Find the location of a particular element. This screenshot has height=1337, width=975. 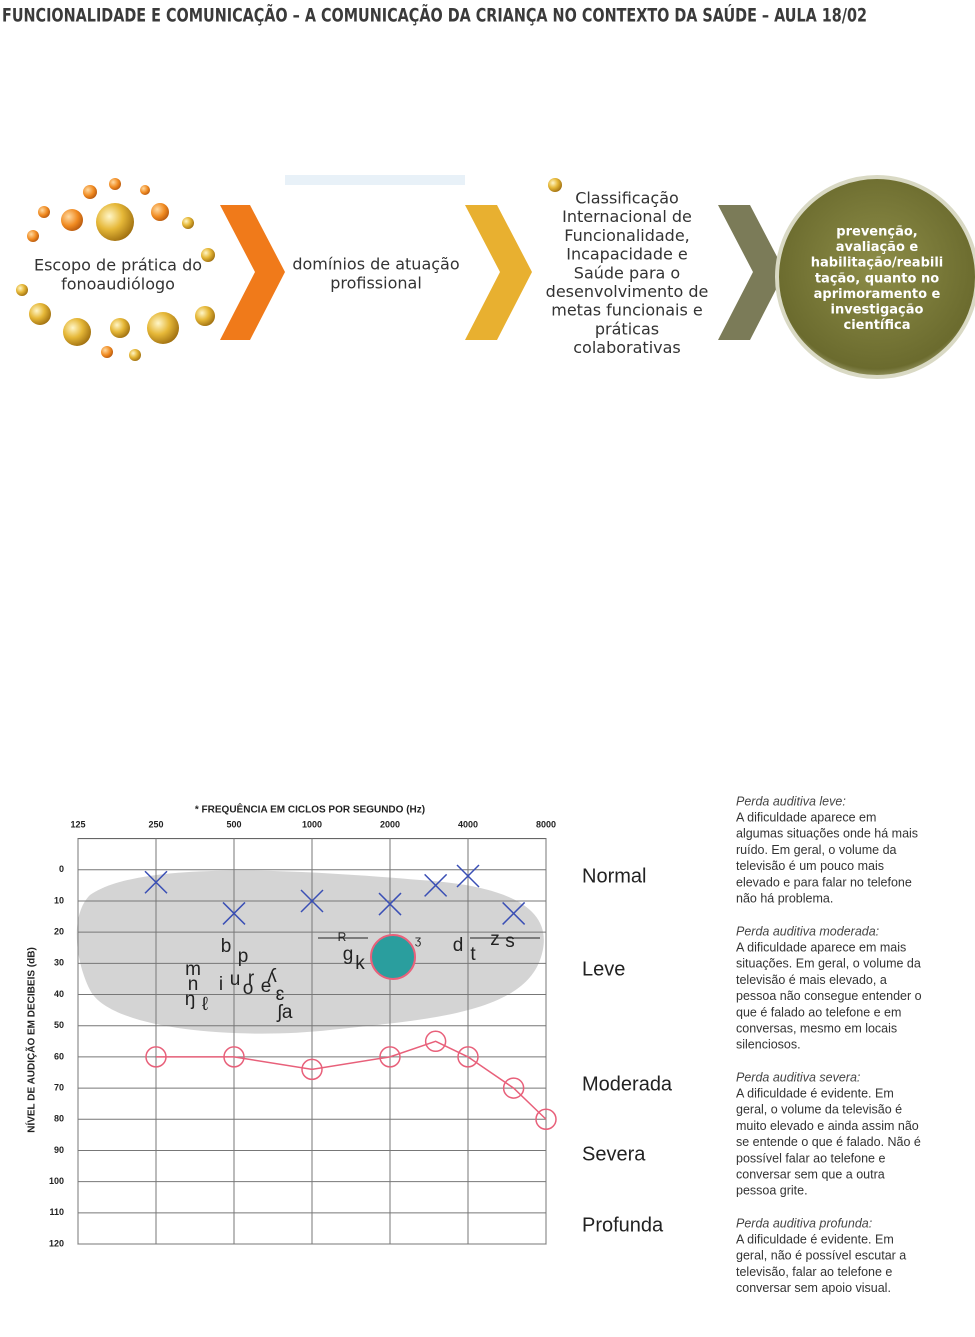

clock-icon is located at coordinates (393, 957).